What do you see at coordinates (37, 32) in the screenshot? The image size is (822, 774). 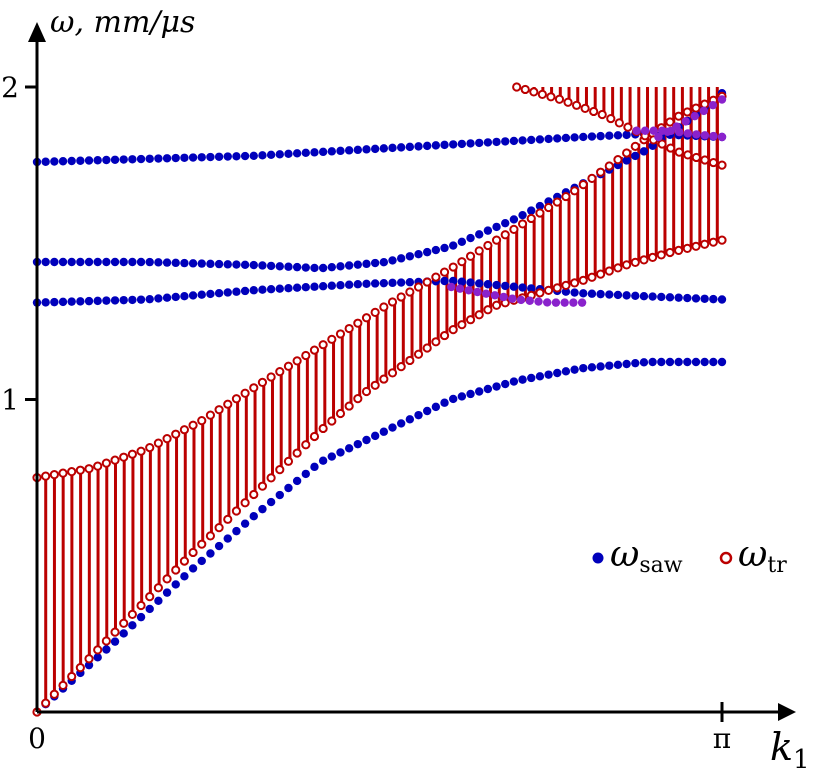 I see `y-axis-arrow` at bounding box center [37, 32].